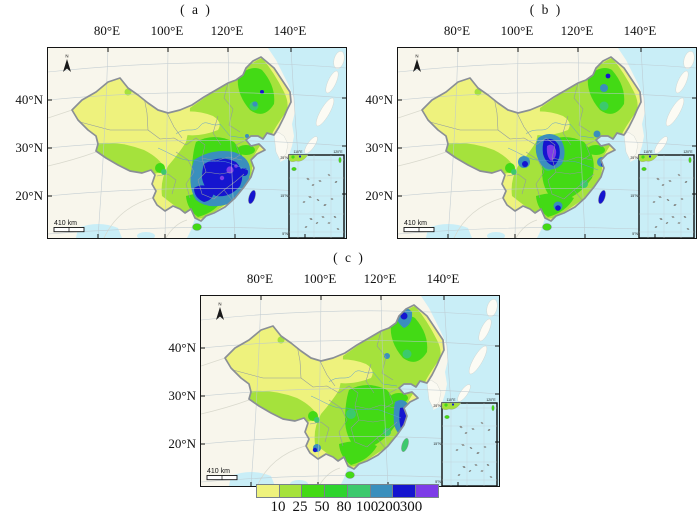 The width and height of the screenshot is (700, 522). What do you see at coordinates (278, 507) in the screenshot?
I see `legend-tick-10: 10` at bounding box center [278, 507].